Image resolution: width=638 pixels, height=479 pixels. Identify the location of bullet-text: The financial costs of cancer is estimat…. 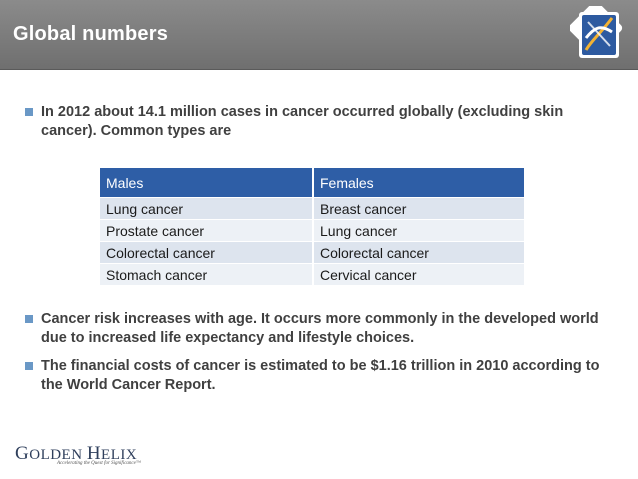
(320, 375).